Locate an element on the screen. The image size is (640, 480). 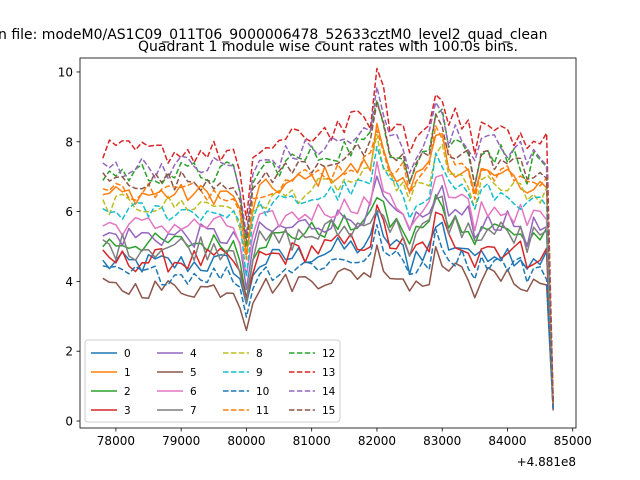
legend-label-1: 1 is located at coordinates (127, 373).